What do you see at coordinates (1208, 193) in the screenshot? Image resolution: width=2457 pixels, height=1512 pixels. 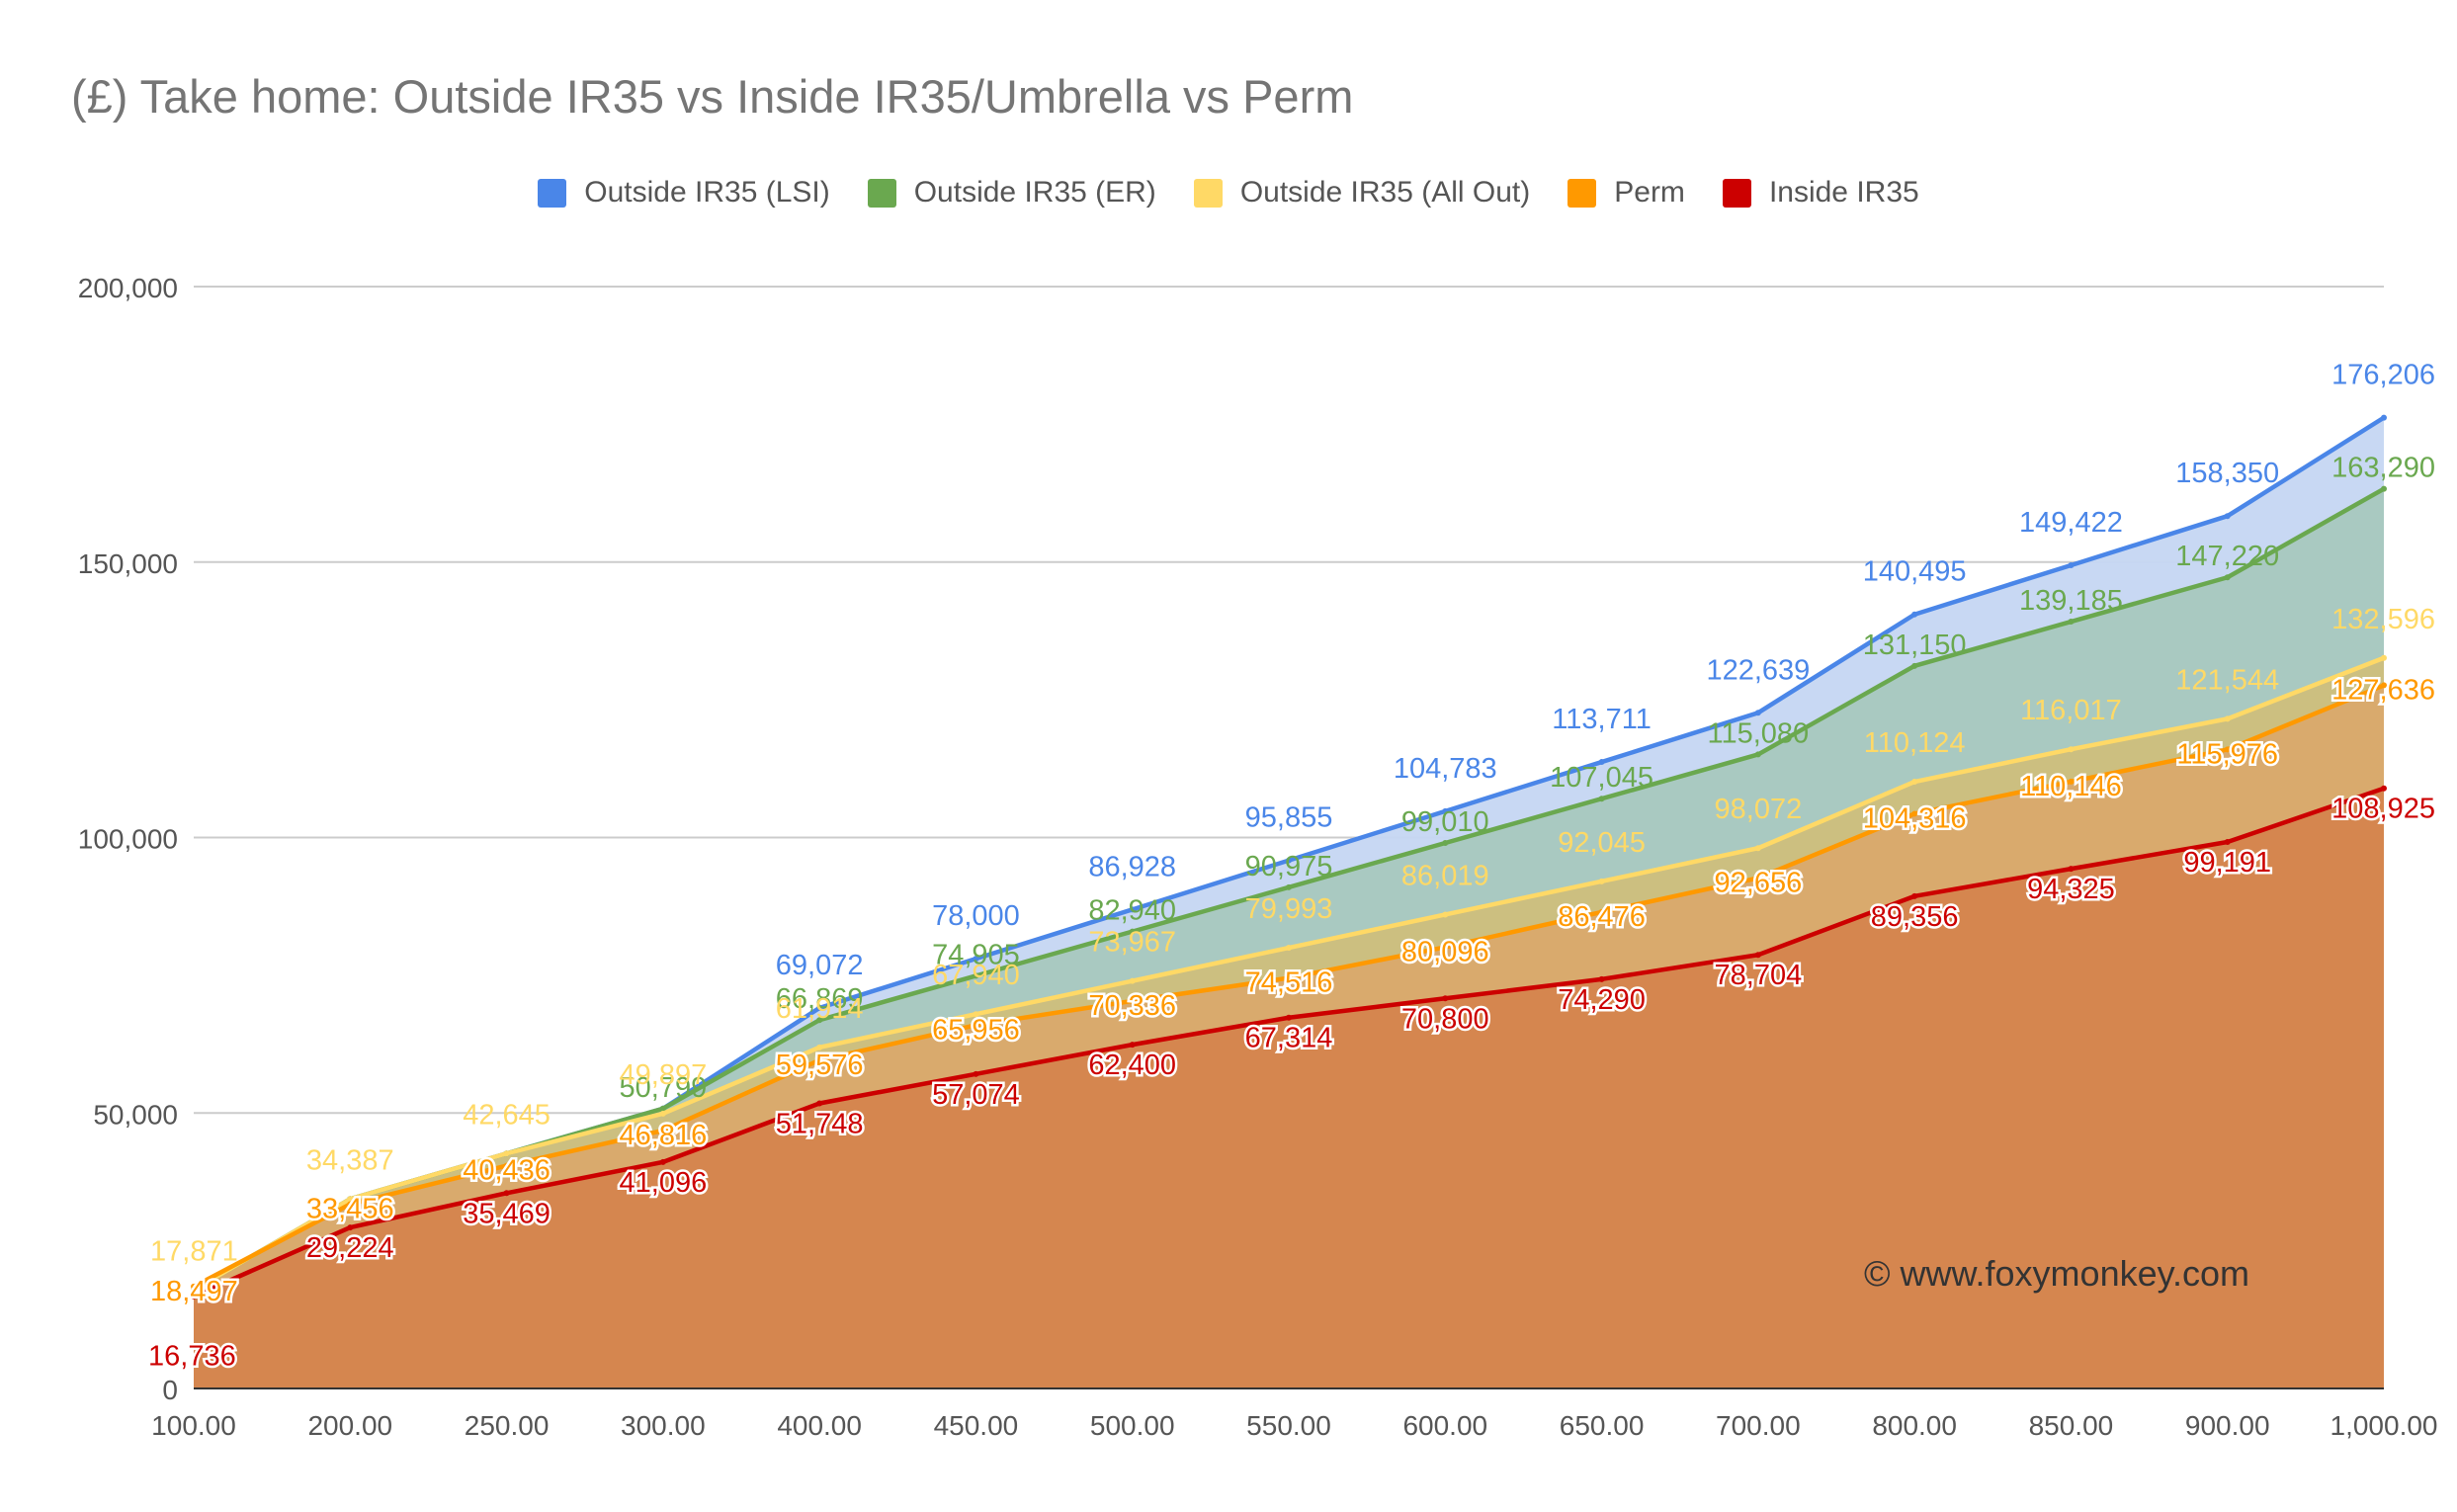 I see `legend-swatch-outside-all-out` at bounding box center [1208, 193].